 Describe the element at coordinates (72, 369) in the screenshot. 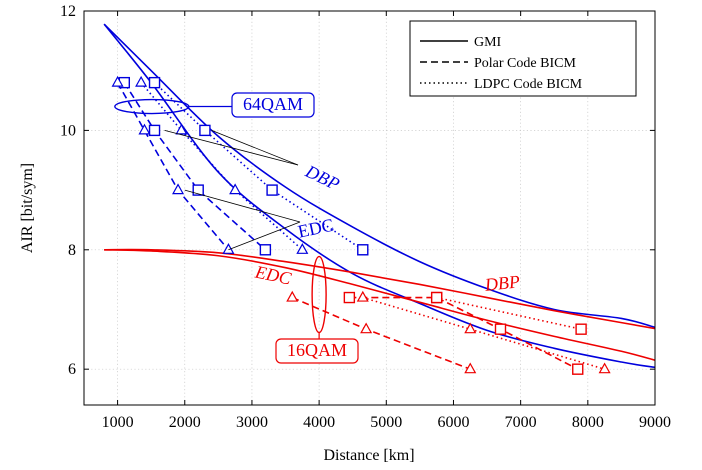

I see `y-tick-label: 6` at that location.